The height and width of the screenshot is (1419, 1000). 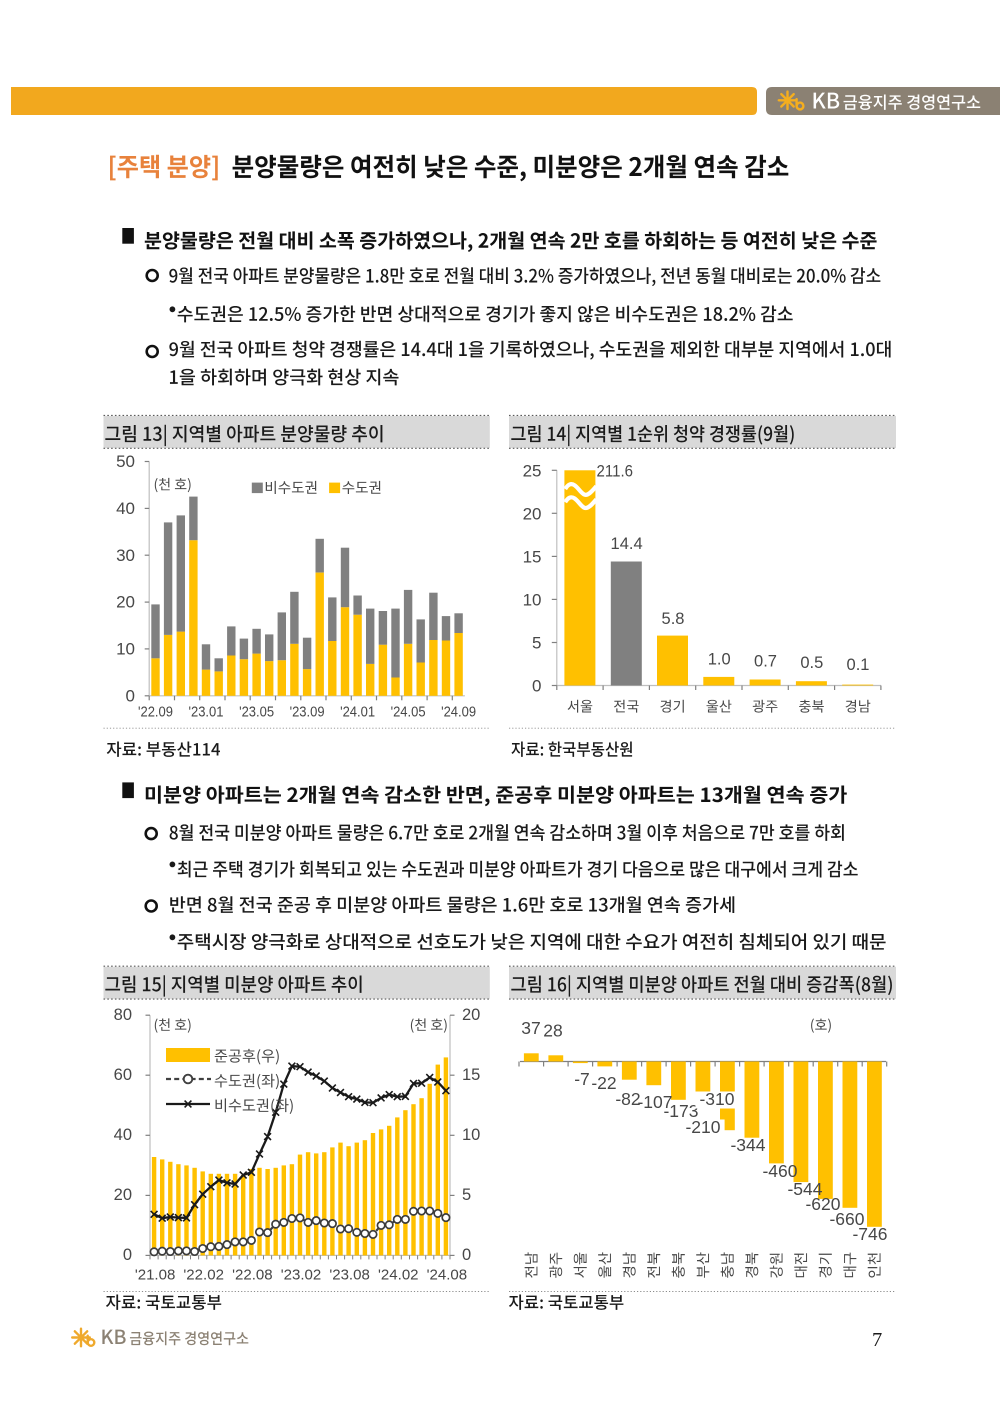 I want to click on svg-text: '23.08, so click(x=349, y=1275).